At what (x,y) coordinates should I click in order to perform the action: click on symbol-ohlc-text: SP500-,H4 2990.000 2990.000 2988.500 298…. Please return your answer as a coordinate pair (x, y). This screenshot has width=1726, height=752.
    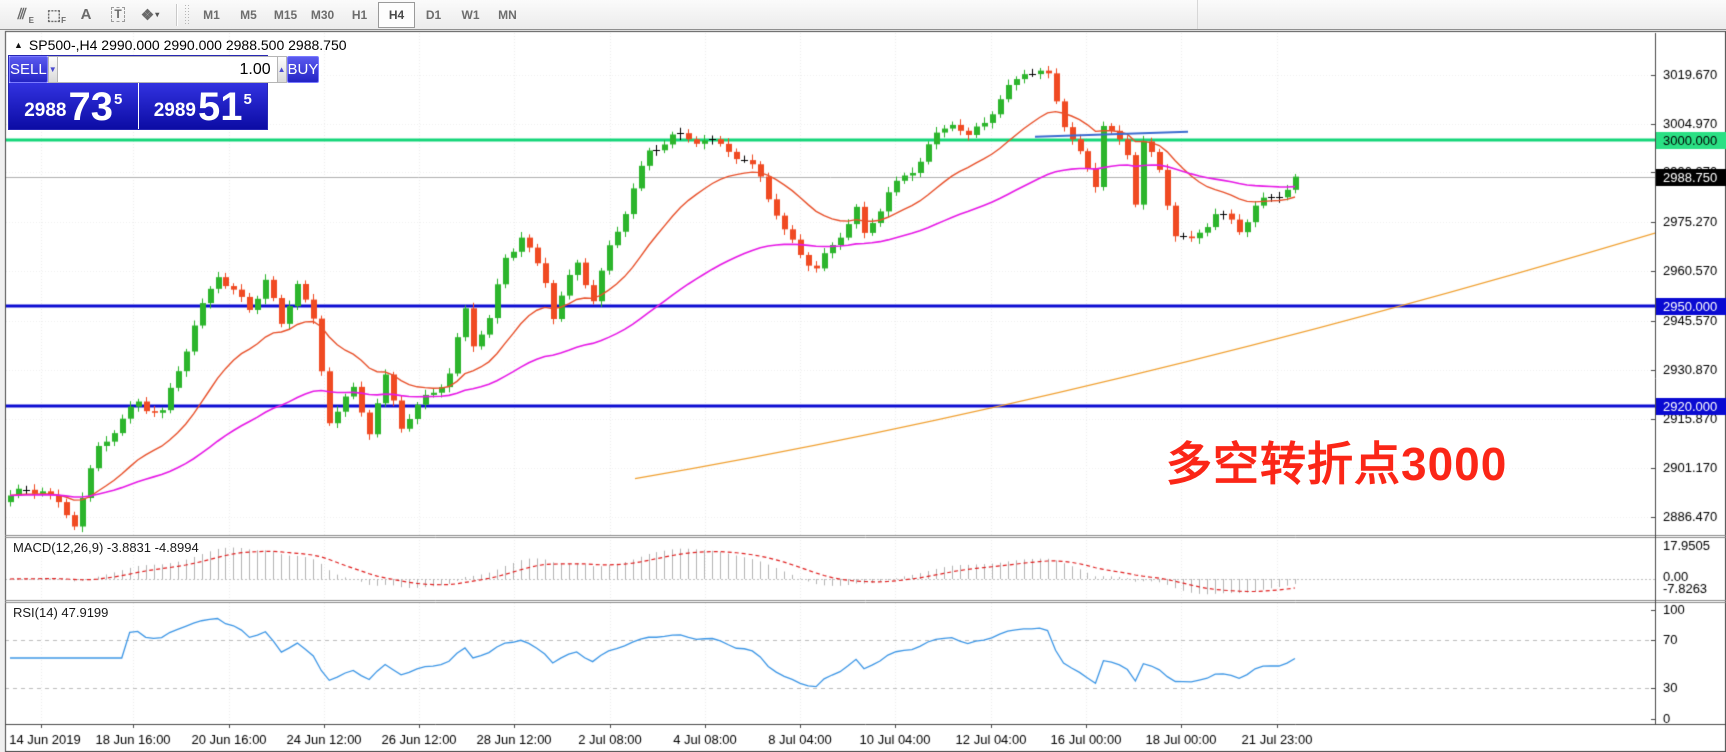
    Looking at the image, I should click on (187, 45).